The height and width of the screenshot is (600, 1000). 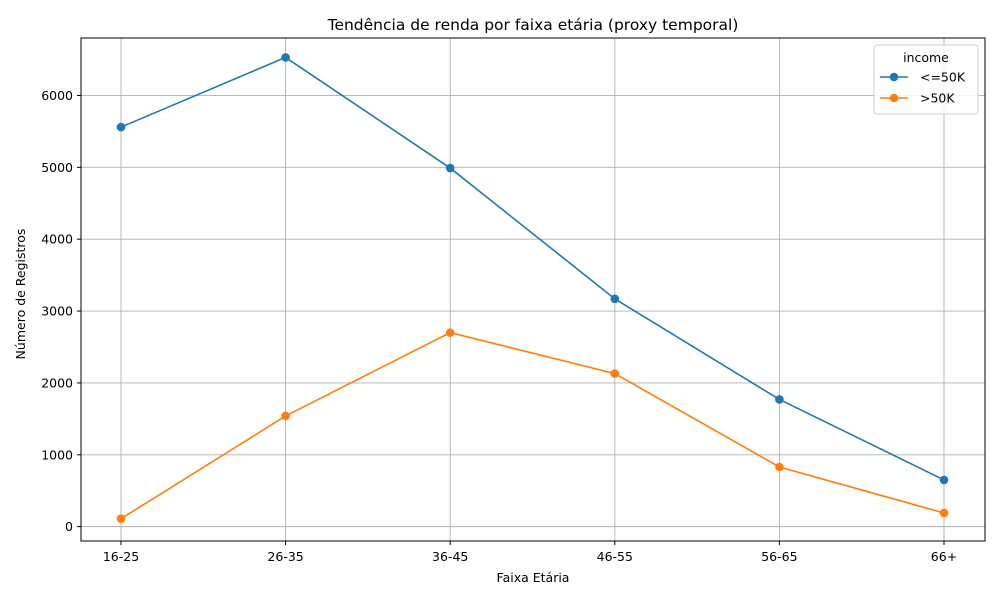 I want to click on x-tick-label: 66+, so click(x=944, y=556).